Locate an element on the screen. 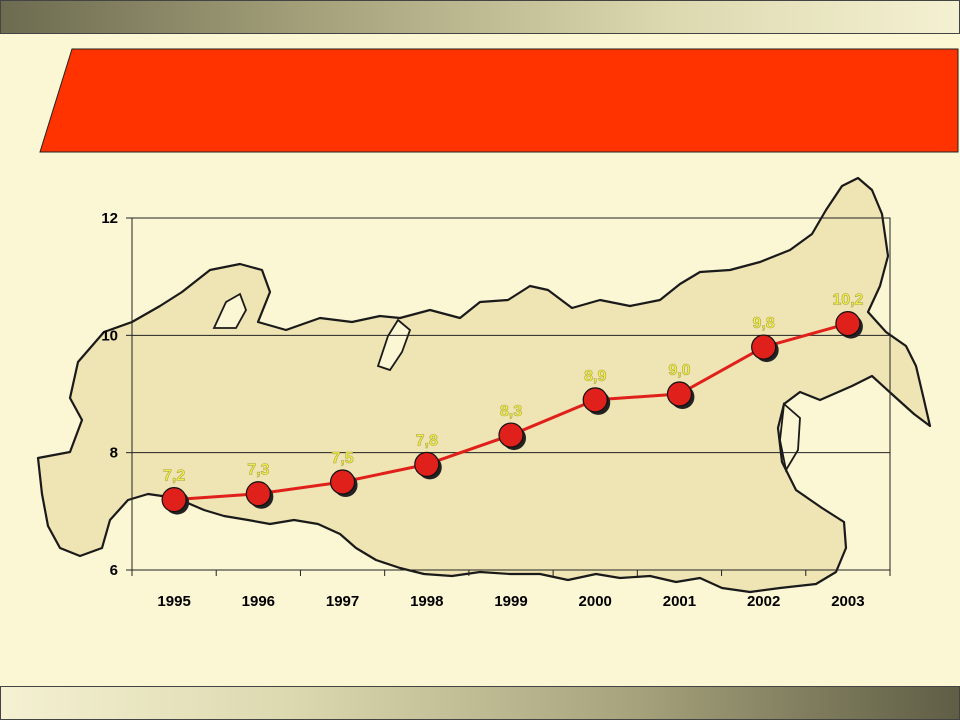 The height and width of the screenshot is (720, 960). x-tick-label-2002: 2002 is located at coordinates (763, 601).